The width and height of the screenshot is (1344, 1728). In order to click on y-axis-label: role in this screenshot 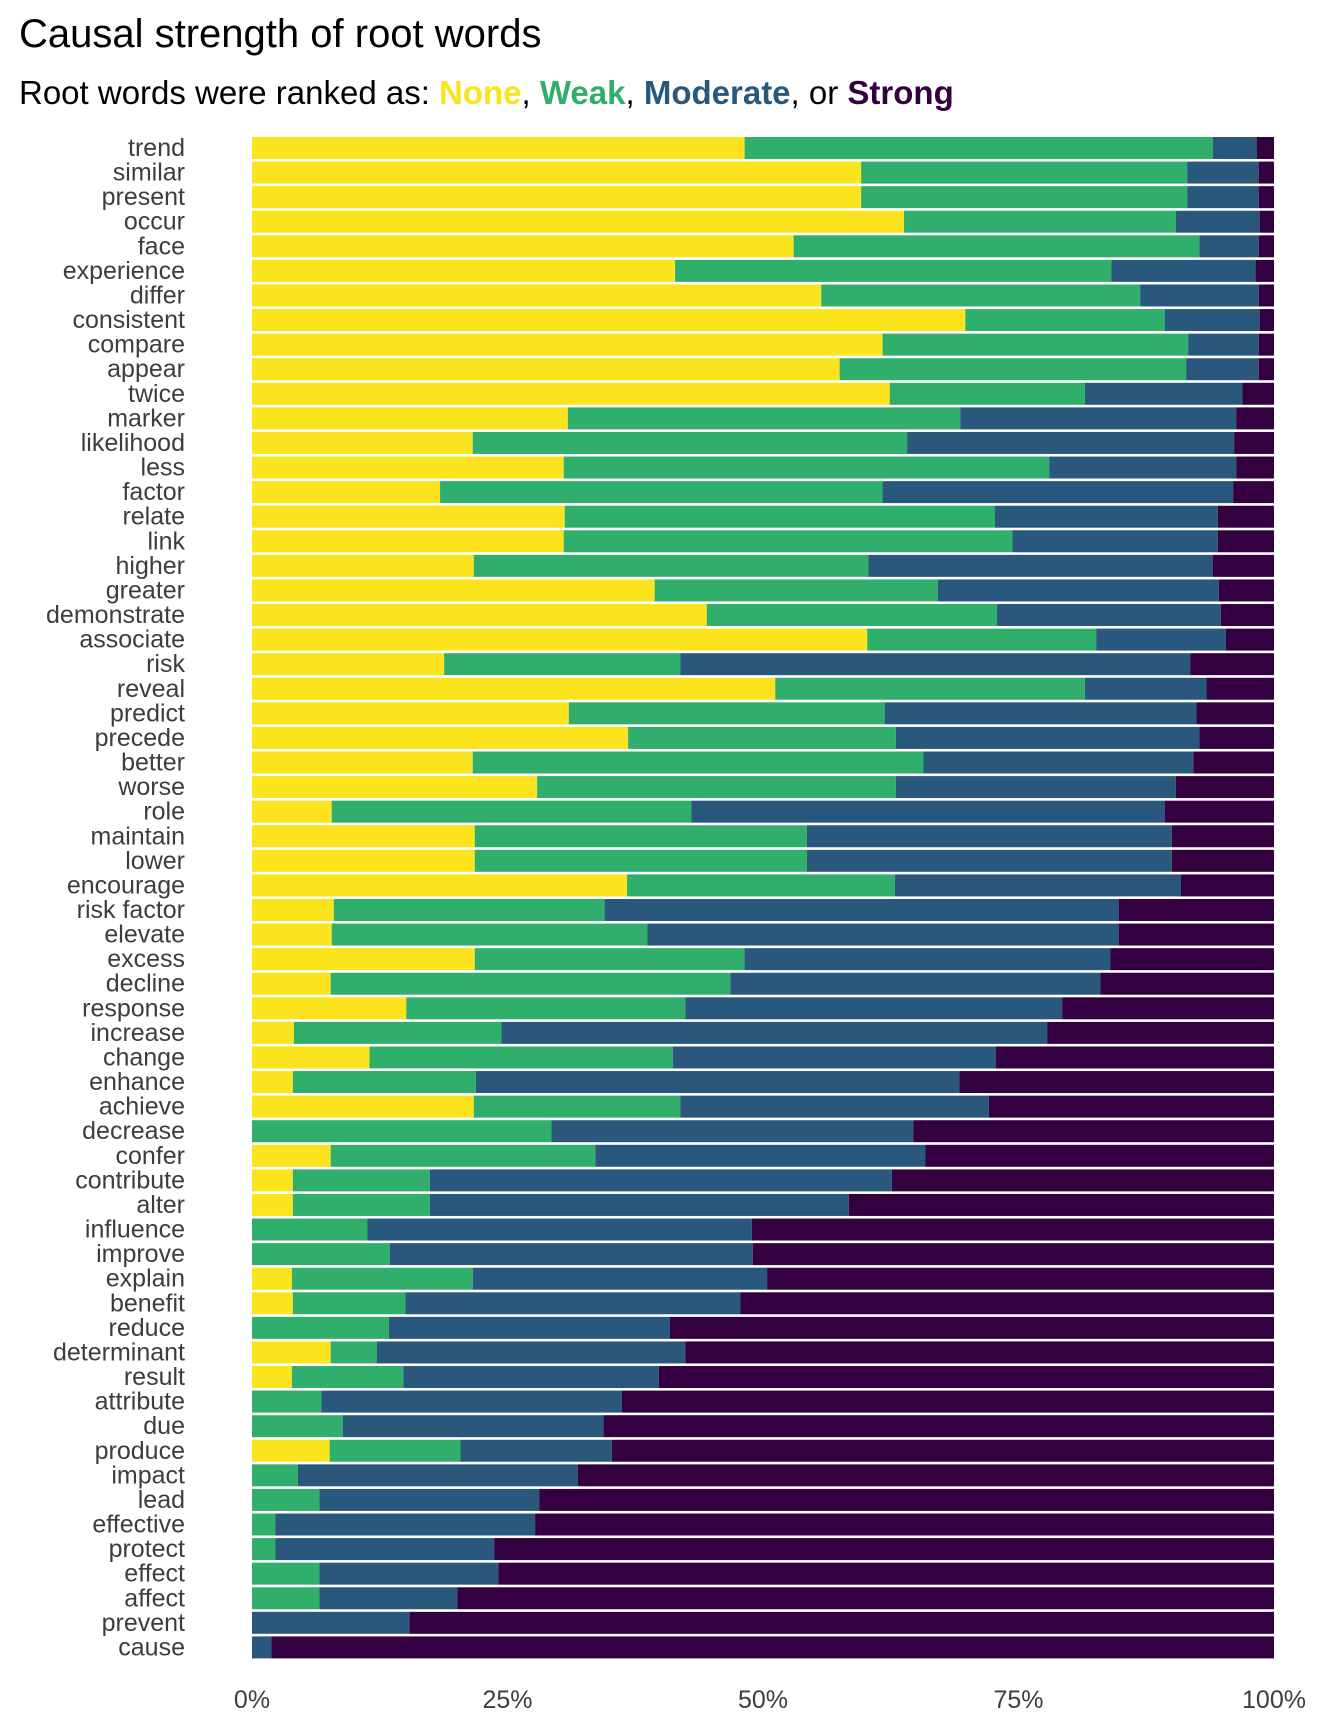, I will do `click(164, 812)`.